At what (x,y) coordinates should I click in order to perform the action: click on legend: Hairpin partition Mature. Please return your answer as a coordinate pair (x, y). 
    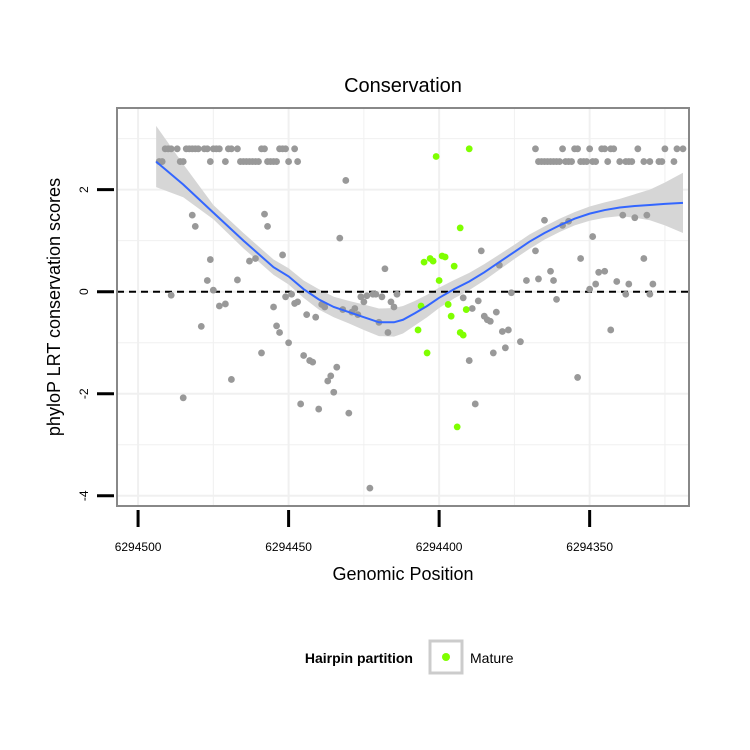
    Looking at the image, I should click on (409, 657).